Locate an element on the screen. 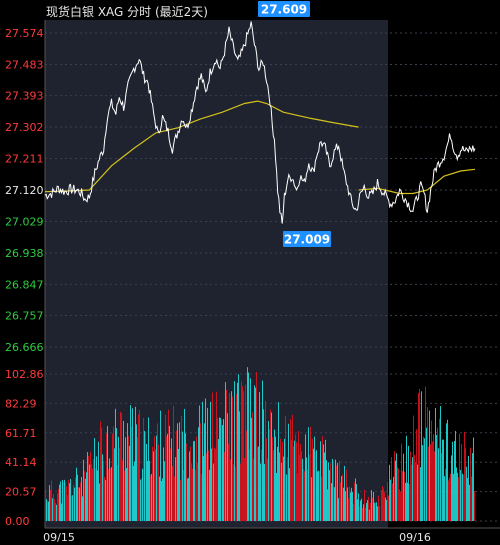 The width and height of the screenshot is (500, 545). price-tick-label: 27.029 is located at coordinates (24, 221).